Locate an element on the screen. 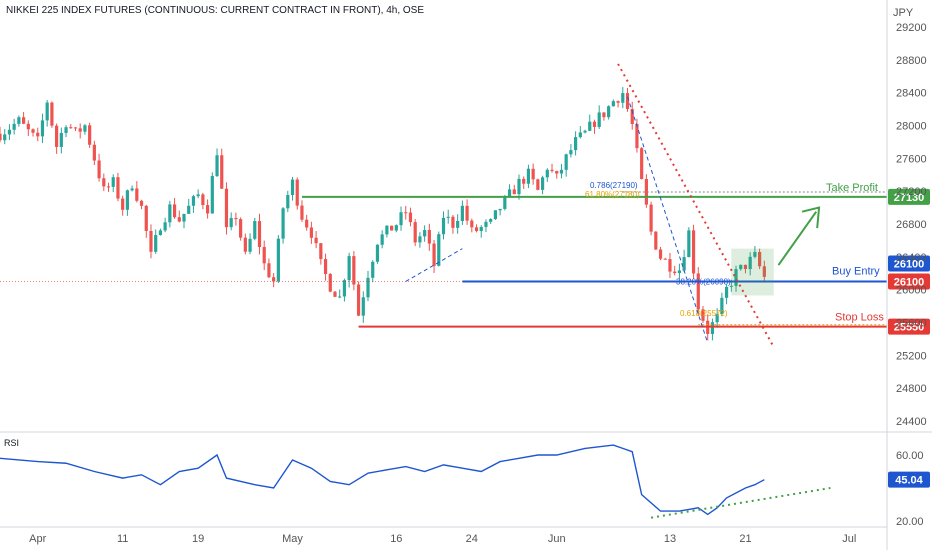 The image size is (932, 550). price-tick-label: 26400 is located at coordinates (911, 258).